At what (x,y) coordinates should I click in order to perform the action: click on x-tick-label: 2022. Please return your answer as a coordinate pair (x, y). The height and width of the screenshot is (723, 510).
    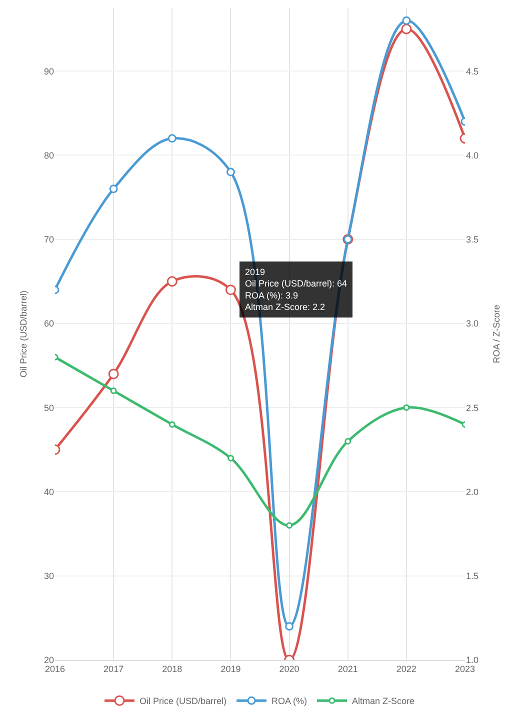
    Looking at the image, I should click on (406, 669).